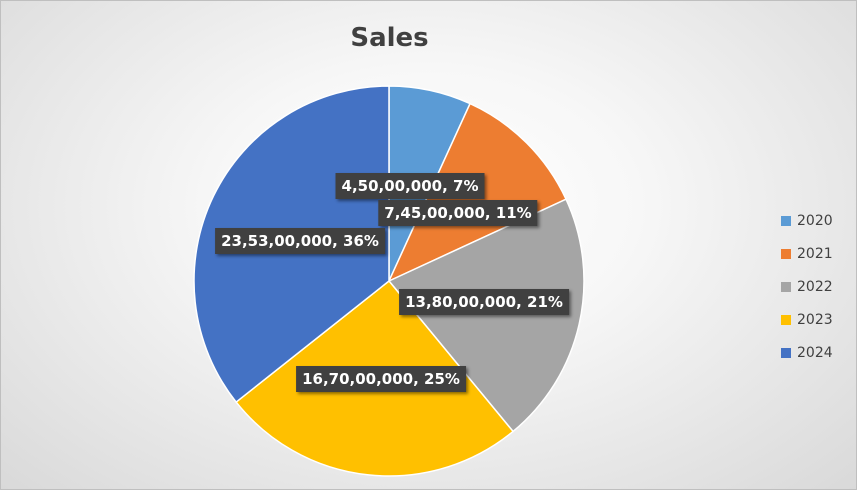 This screenshot has width=857, height=490. I want to click on pie-slice-2022, so click(486, 315).